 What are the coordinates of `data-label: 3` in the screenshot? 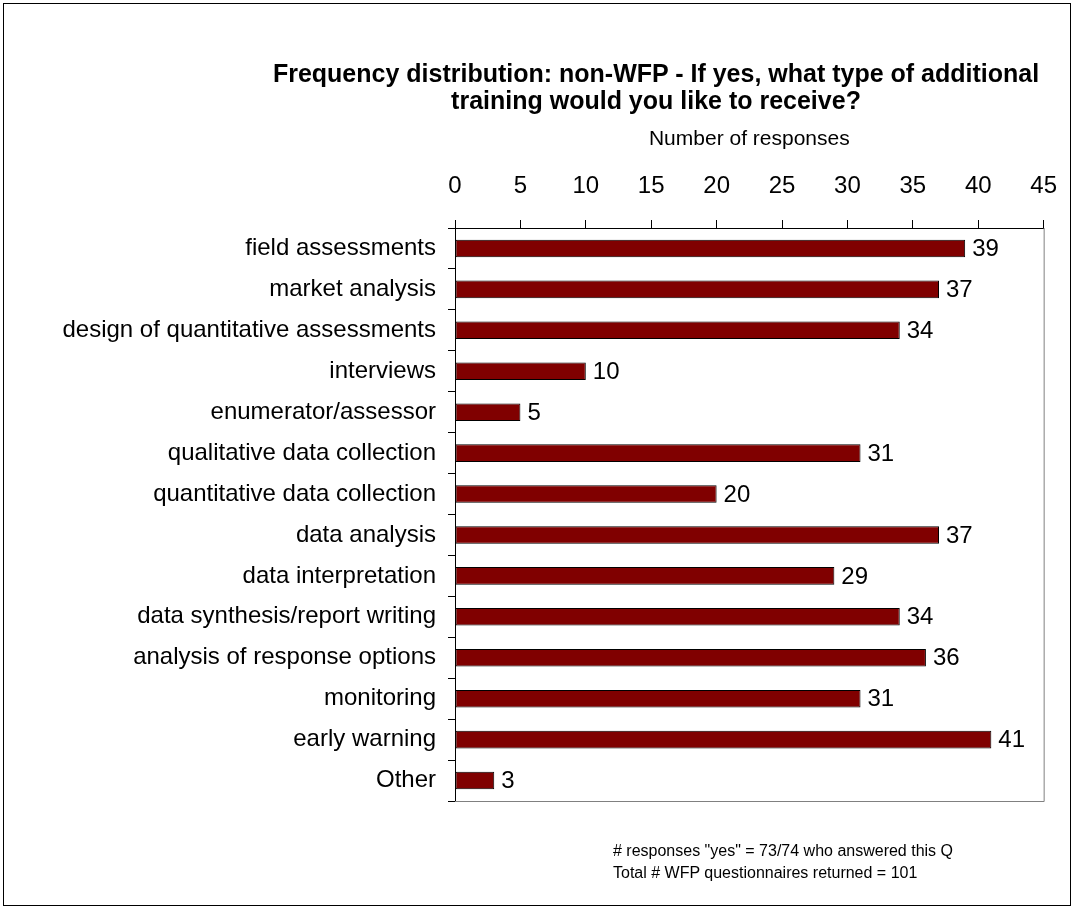 It's located at (508, 780).